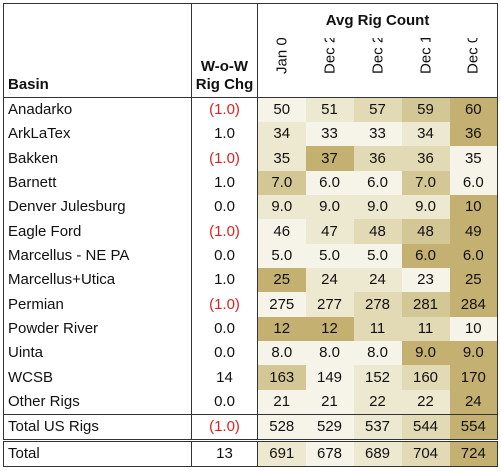 The image size is (501, 471). What do you see at coordinates (97, 329) in the screenshot?
I see `basin-name: Powder River` at bounding box center [97, 329].